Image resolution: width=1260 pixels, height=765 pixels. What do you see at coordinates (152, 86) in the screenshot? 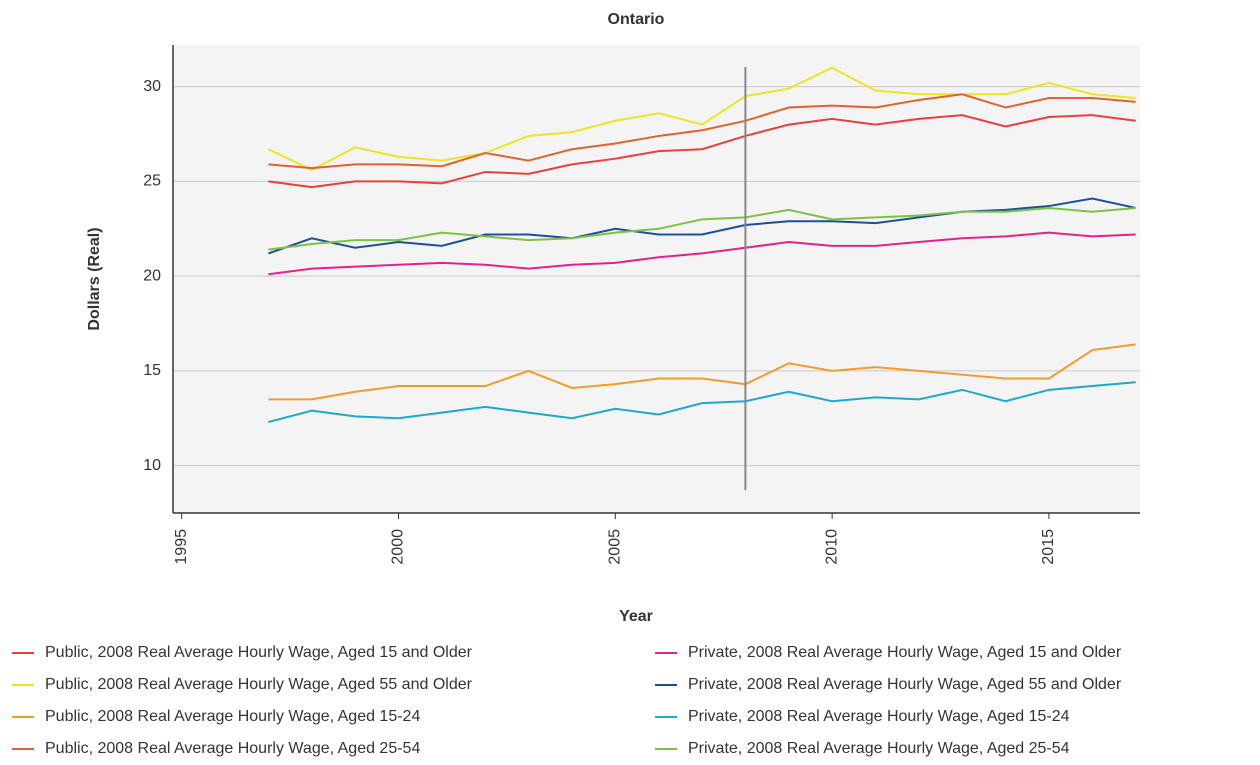
I see `y-tick-label: 30` at bounding box center [152, 86].